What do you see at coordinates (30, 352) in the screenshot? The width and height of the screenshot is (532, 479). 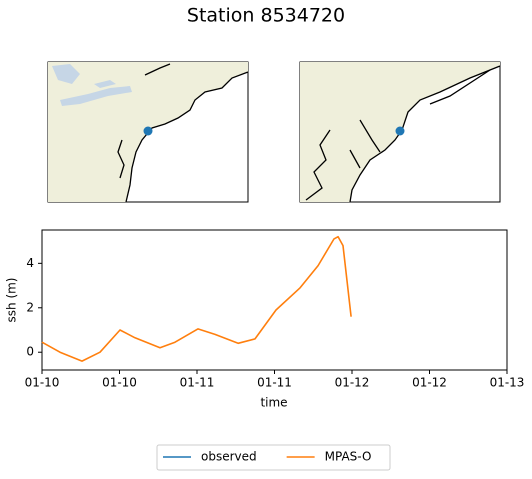 I see `y-tick-label: 0` at bounding box center [30, 352].